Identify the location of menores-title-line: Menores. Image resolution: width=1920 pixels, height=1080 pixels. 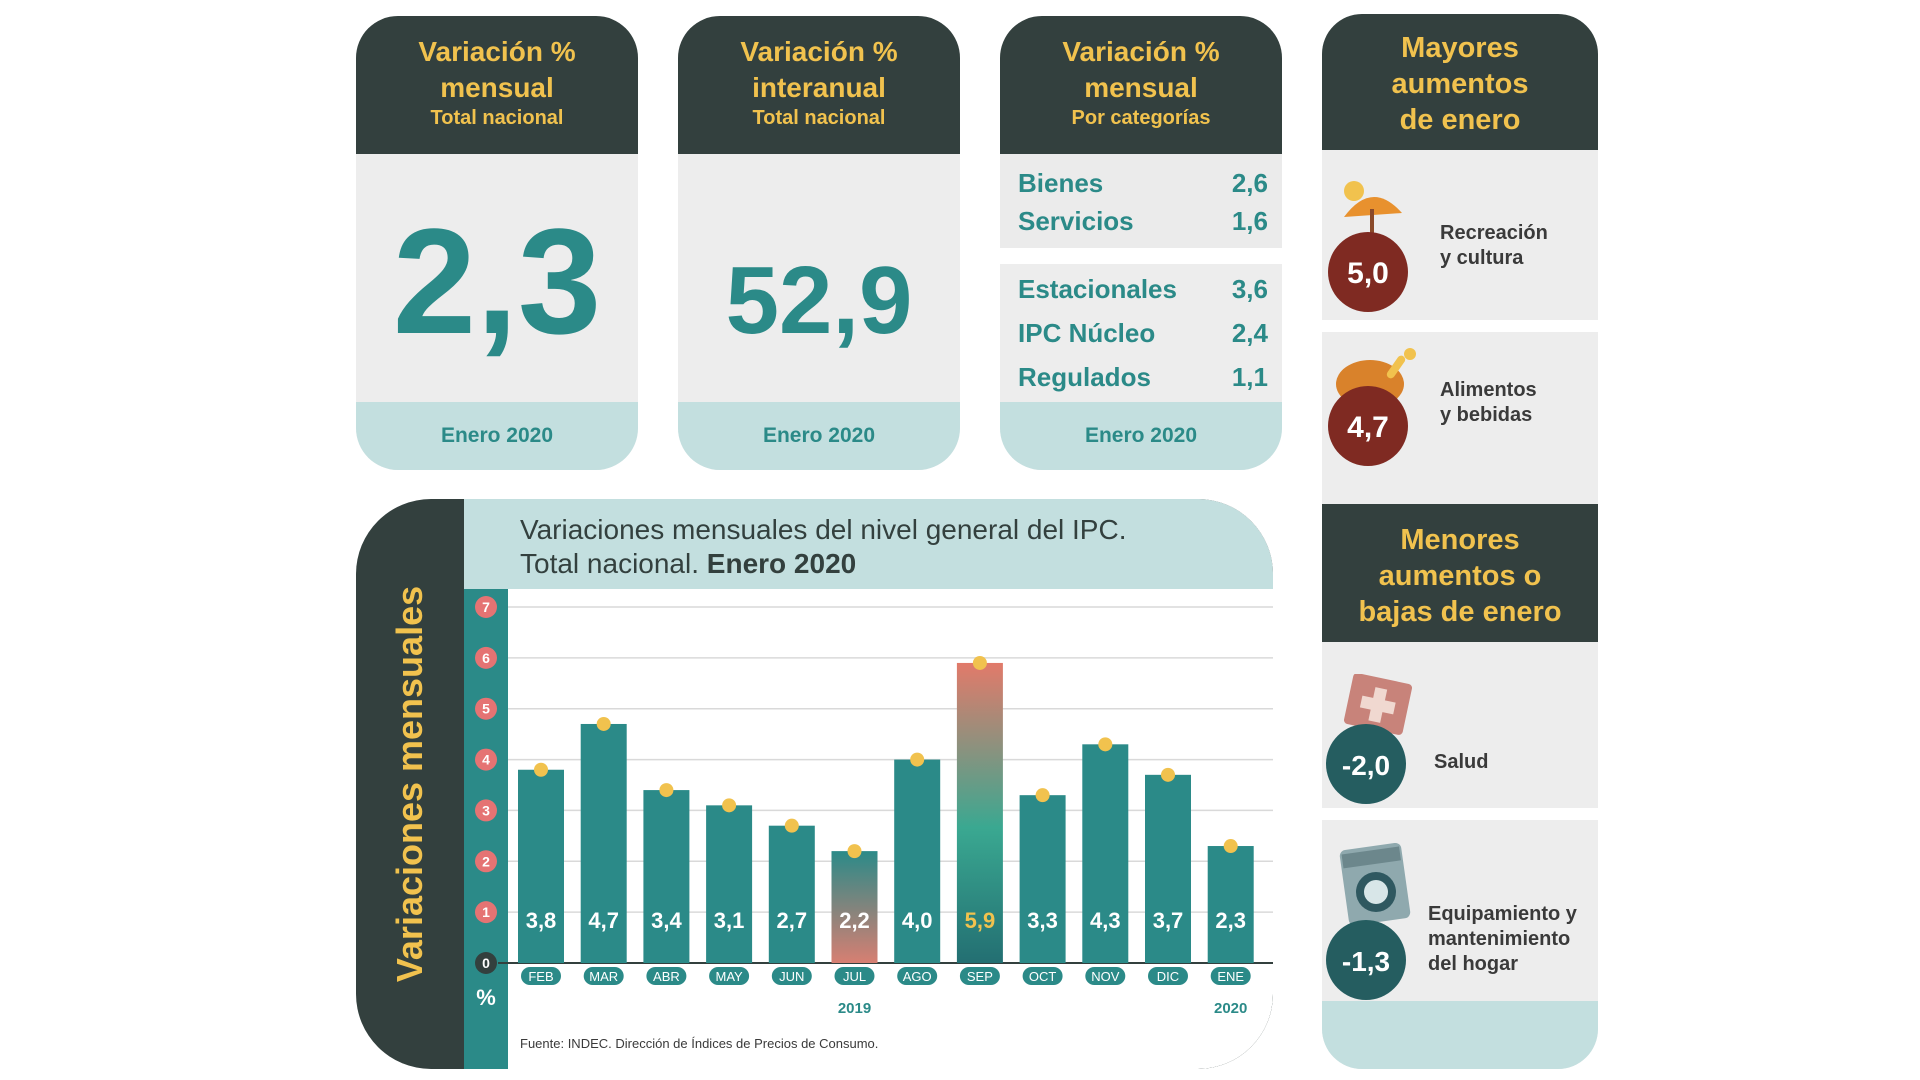
(1460, 540).